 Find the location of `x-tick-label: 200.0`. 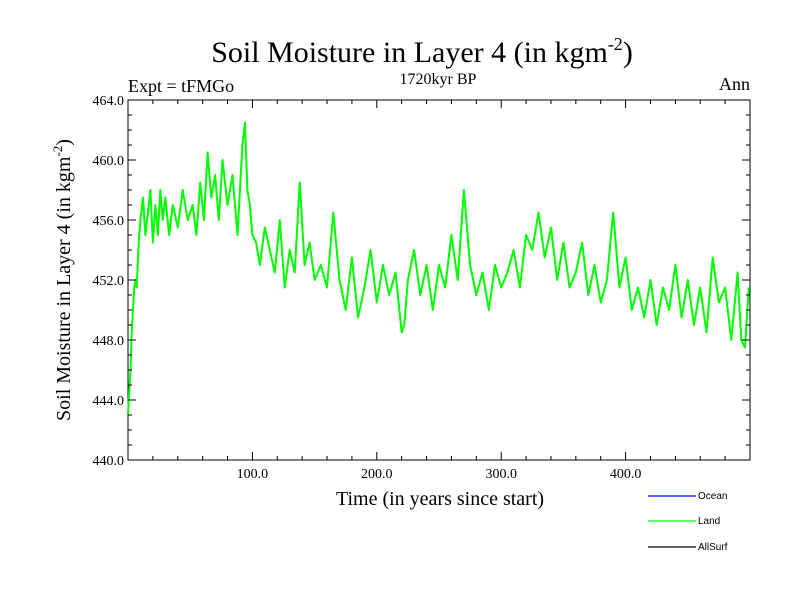

x-tick-label: 200.0 is located at coordinates (377, 474).